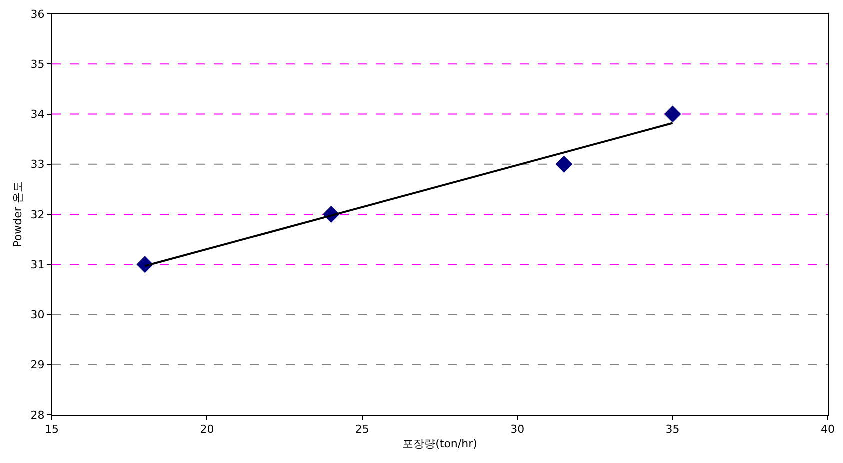  What do you see at coordinates (207, 429) in the screenshot?
I see `x-tick-label: 20` at bounding box center [207, 429].